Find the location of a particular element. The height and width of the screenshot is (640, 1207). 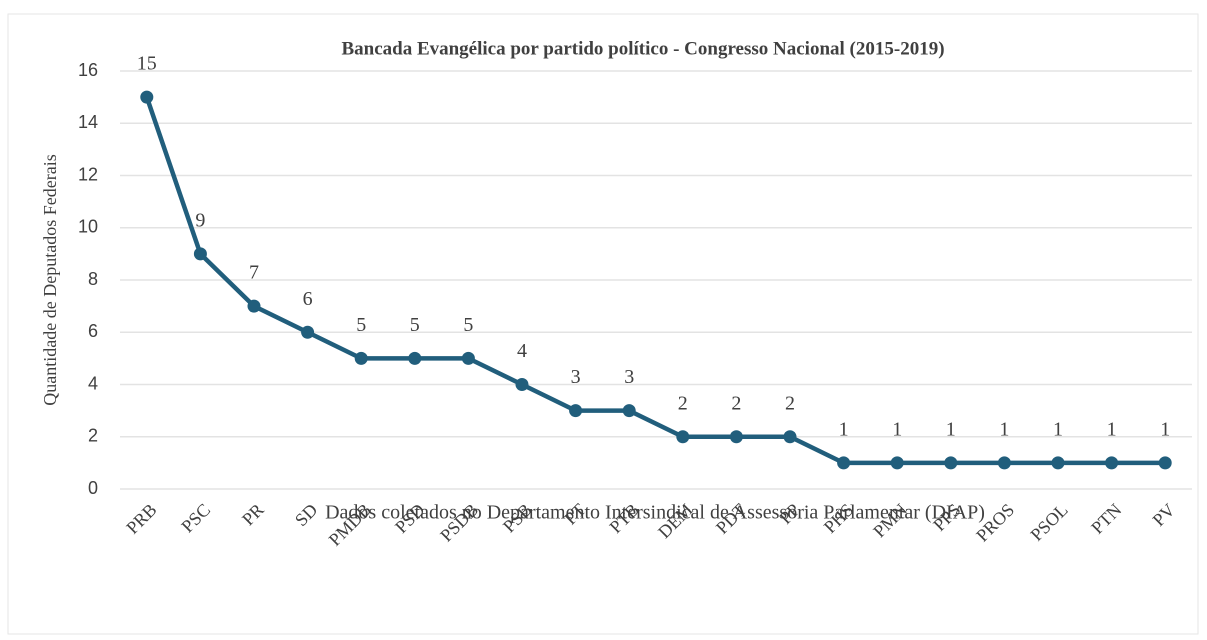

data-label: 6 is located at coordinates (308, 299).